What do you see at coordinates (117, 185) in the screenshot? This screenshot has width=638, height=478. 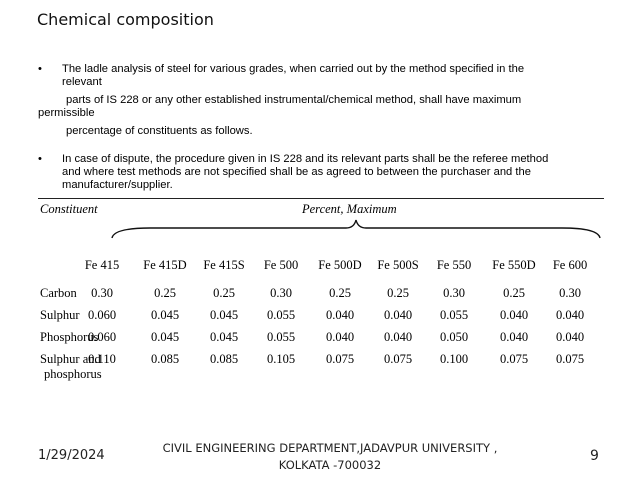 I see `bullet-2-line-3: manufacturer/supplier.` at bounding box center [117, 185].